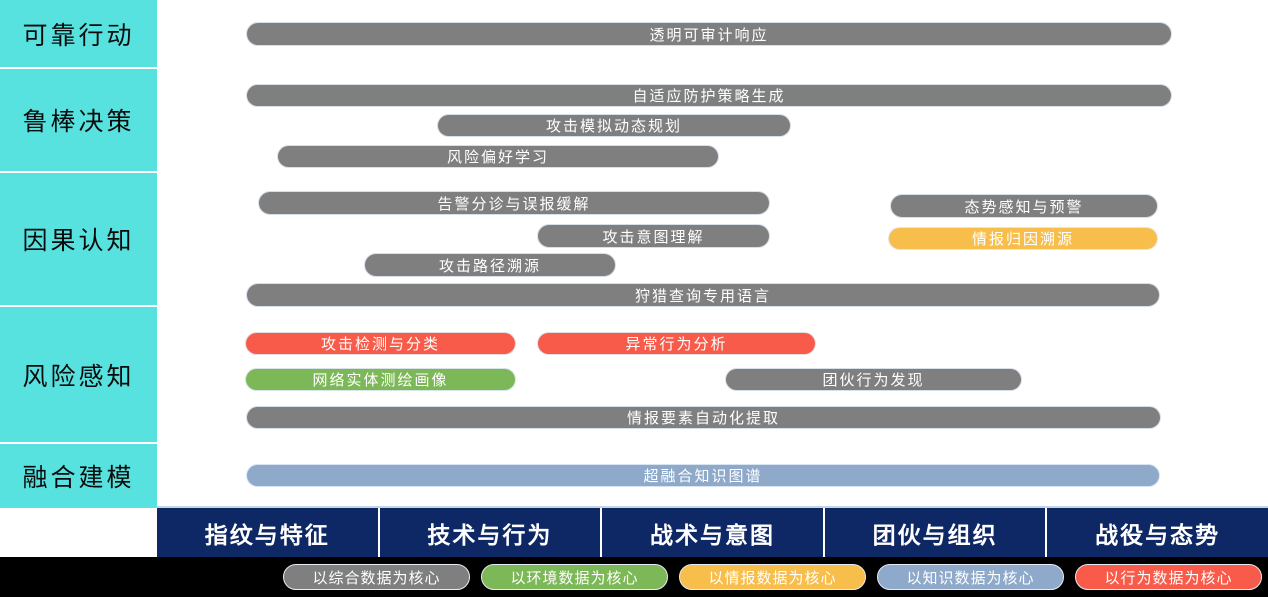 Image resolution: width=1268 pixels, height=597 pixels. I want to click on footer-col-fingerprints: 指纹与特征, so click(268, 532).